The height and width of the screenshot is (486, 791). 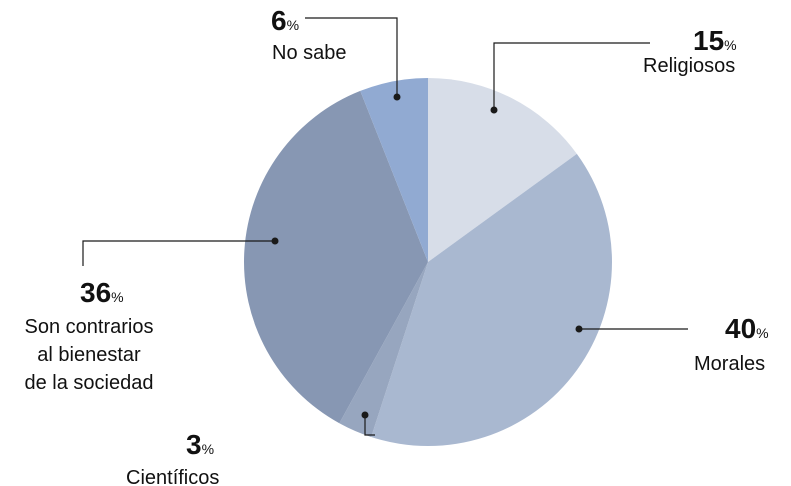 What do you see at coordinates (275, 241) in the screenshot?
I see `leader-dot-son-contrarios-al-bienestar-de-la-sociedad` at bounding box center [275, 241].